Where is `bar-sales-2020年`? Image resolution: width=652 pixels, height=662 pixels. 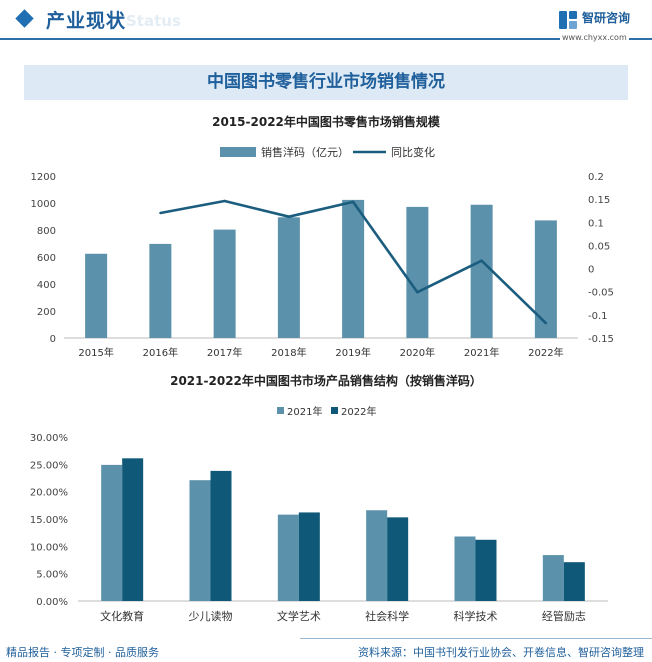
bar-sales-2020年 is located at coordinates (417, 272).